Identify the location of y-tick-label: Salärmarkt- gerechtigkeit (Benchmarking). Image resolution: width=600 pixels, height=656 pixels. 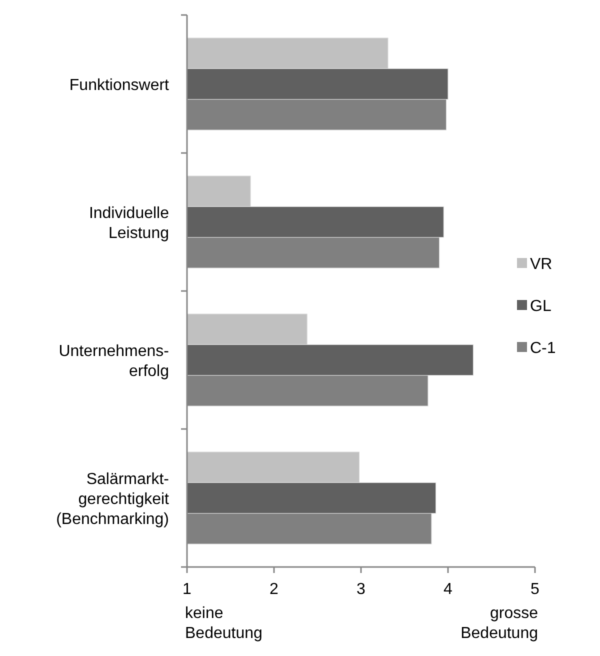
(113, 499).